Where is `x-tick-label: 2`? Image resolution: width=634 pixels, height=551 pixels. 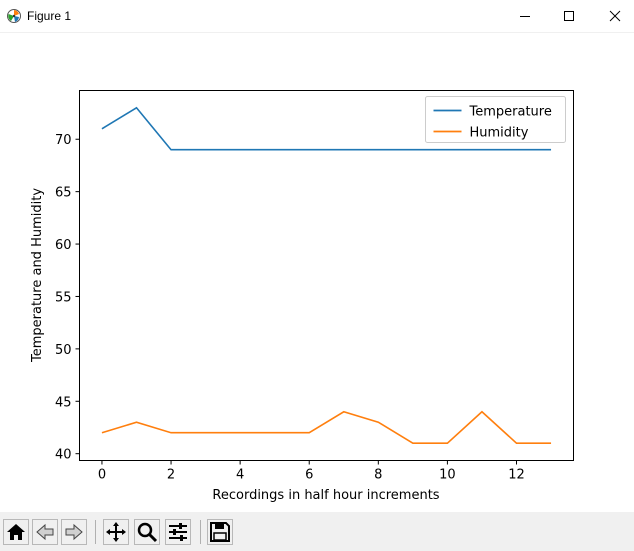
x-tick-label: 2 is located at coordinates (171, 475).